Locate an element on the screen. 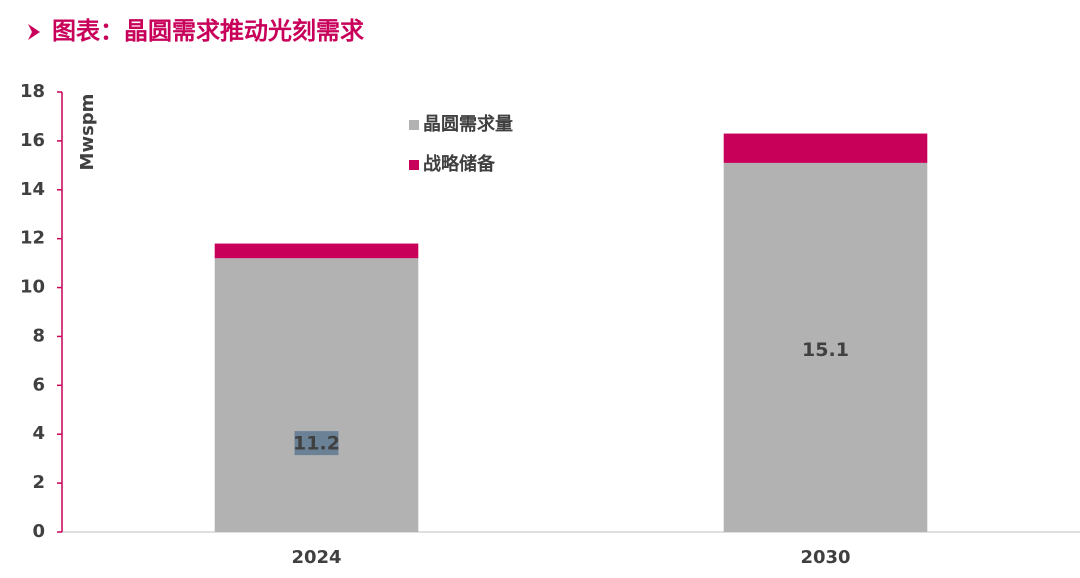 Image resolution: width=1080 pixels, height=578 pixels. legend-label: 战略储备 is located at coordinates (459, 164).